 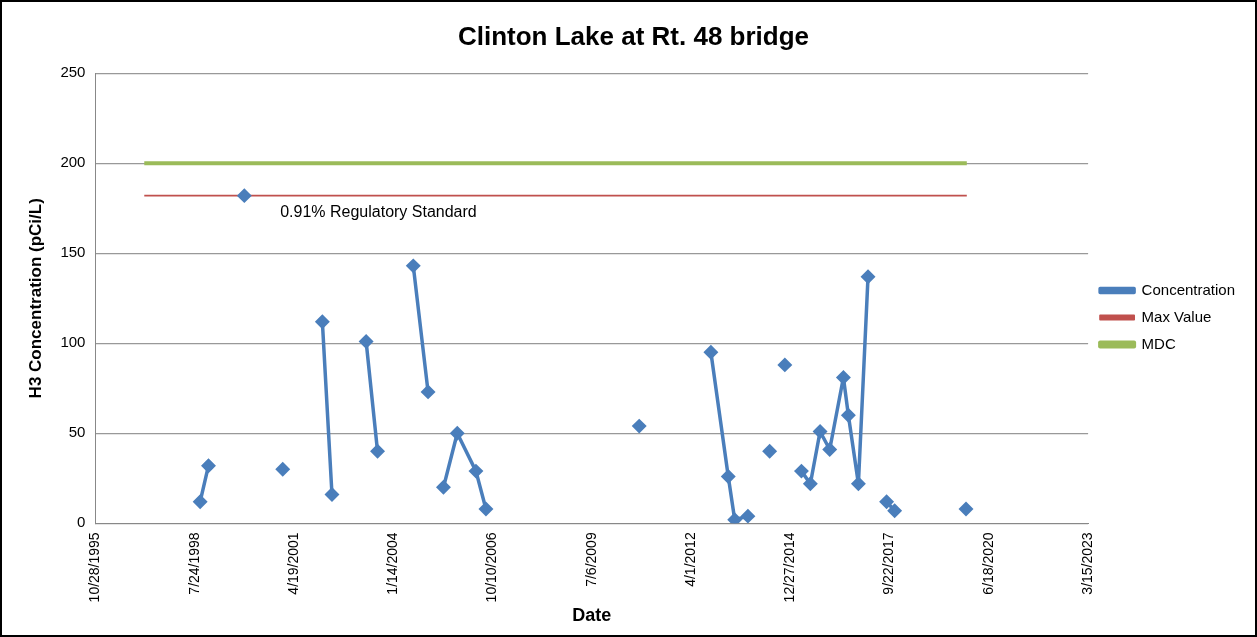 I want to click on legend-label: Concentration, so click(x=1188, y=289).